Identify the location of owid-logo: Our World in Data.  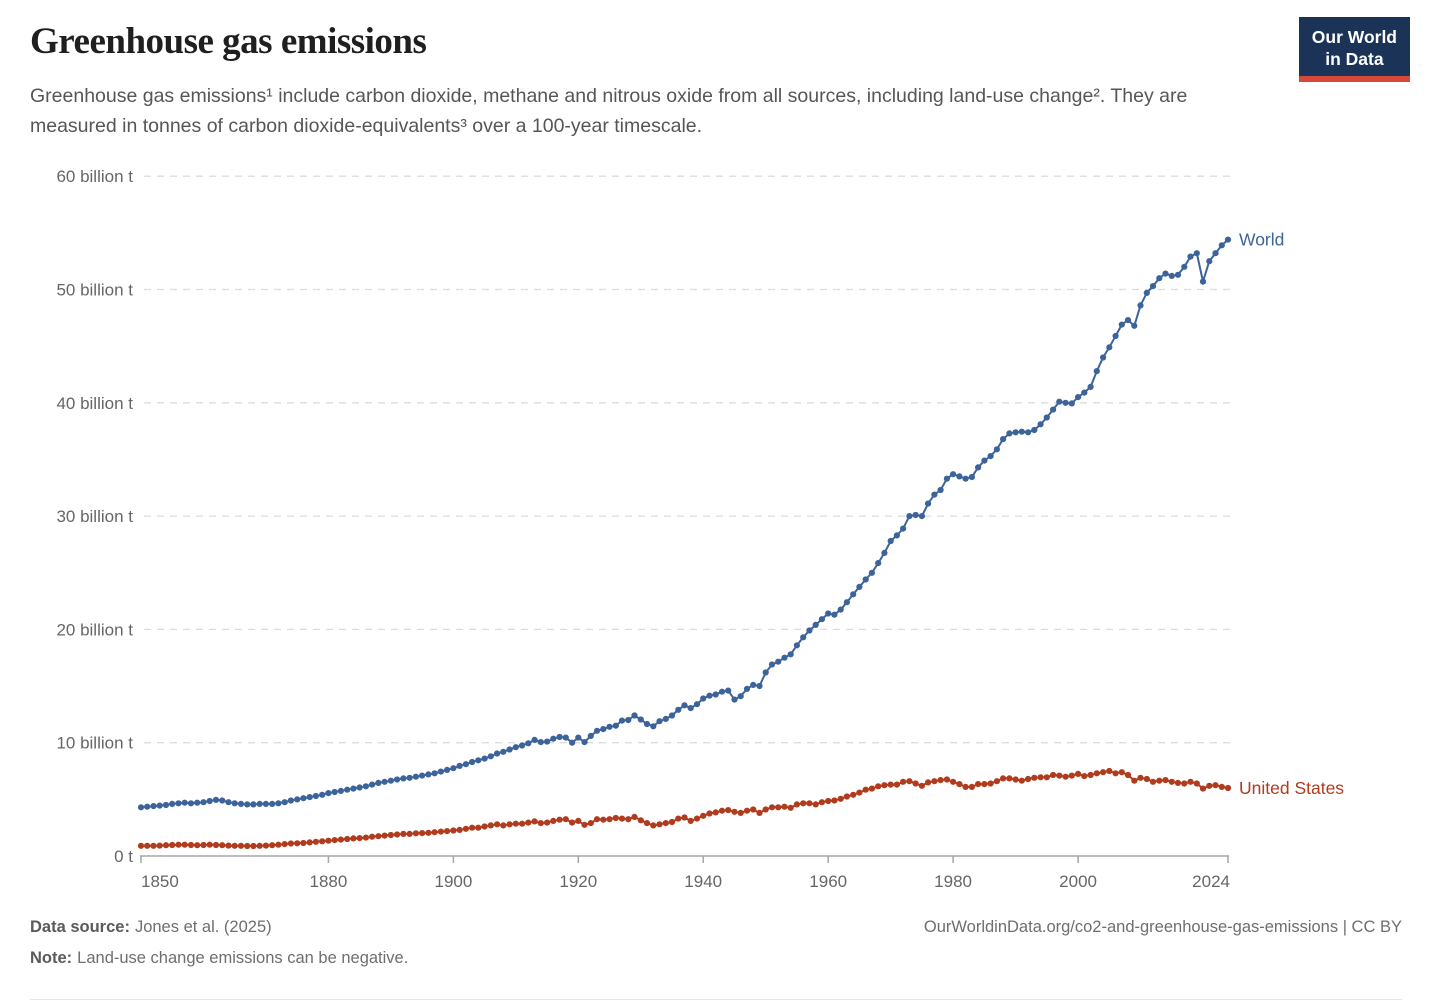
(1354, 49).